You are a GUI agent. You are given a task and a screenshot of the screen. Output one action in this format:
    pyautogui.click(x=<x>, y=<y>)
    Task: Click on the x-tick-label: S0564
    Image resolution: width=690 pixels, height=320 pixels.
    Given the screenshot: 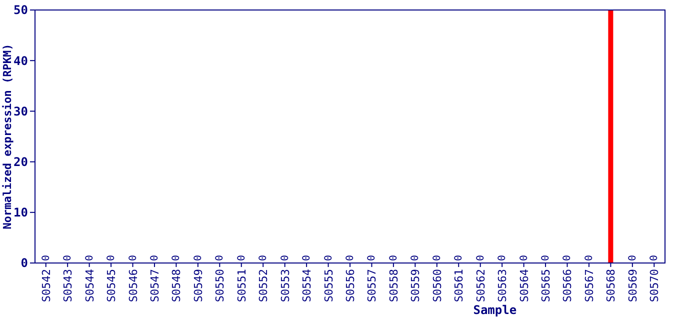 What is the action you would take?
    pyautogui.click(x=524, y=285)
    